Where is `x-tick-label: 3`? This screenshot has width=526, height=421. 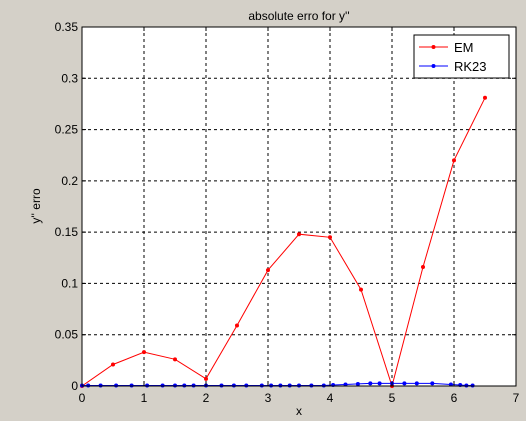 x-tick-label: 3 is located at coordinates (268, 398).